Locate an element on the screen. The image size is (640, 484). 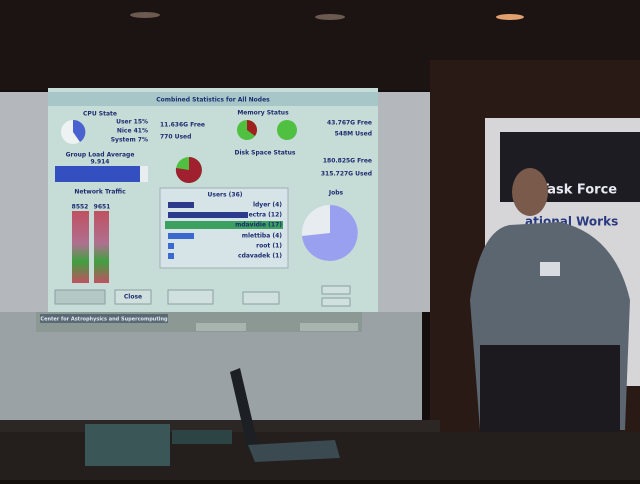
cpu-row: User 15% is located at coordinates (132, 122).